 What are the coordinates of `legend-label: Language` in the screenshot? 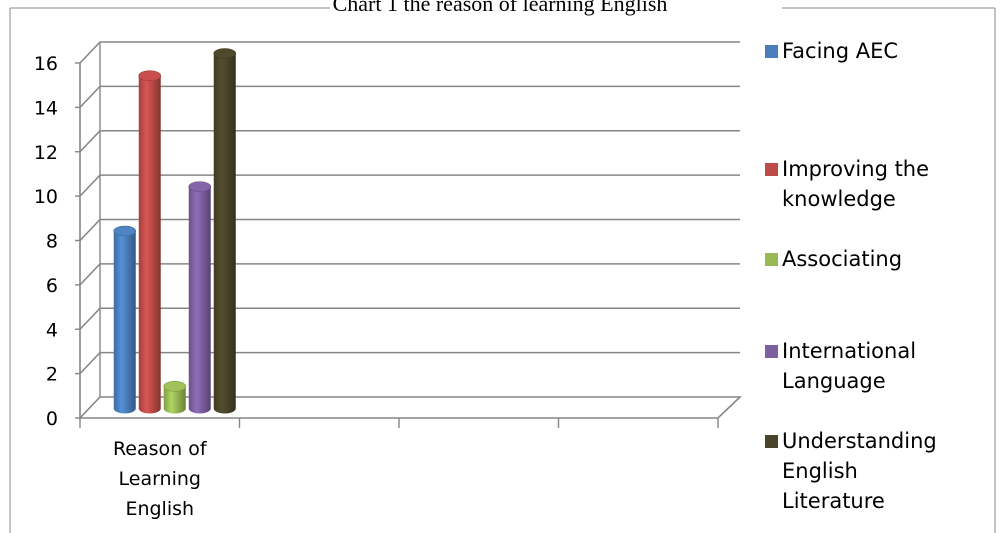 It's located at (834, 381).